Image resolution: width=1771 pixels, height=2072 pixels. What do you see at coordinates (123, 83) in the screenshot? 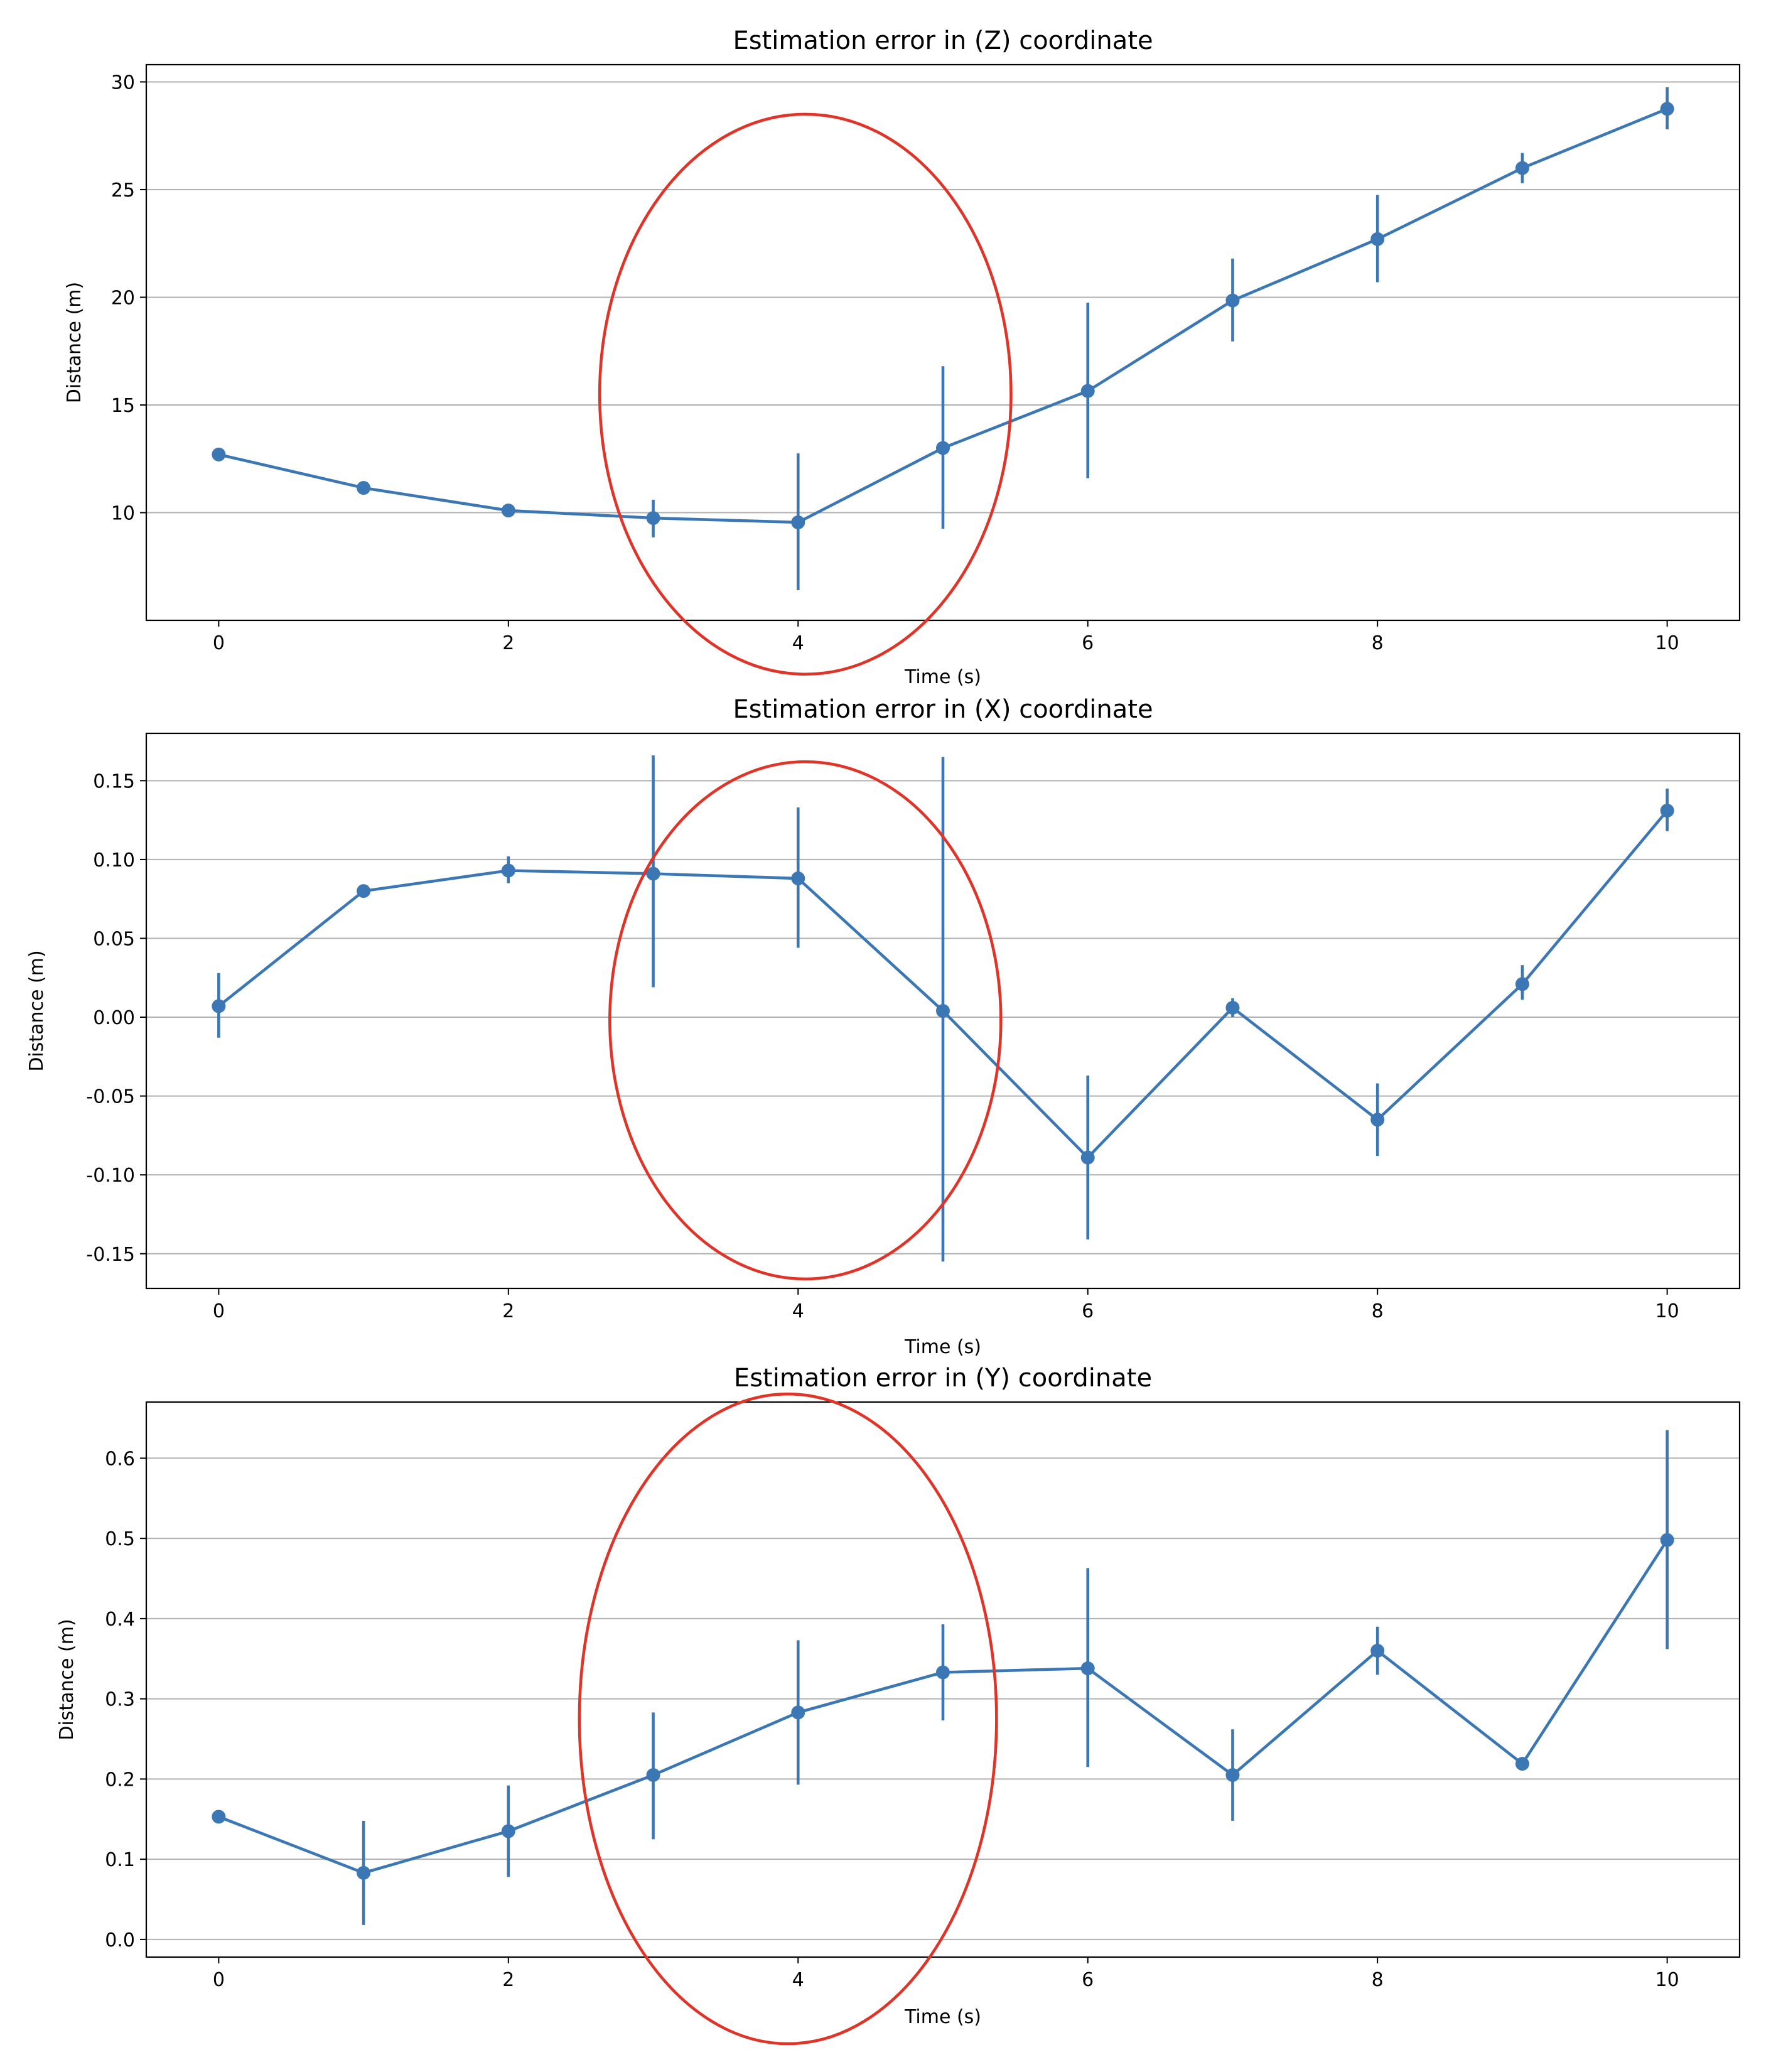
I see `y-tick-label: 30` at bounding box center [123, 83].